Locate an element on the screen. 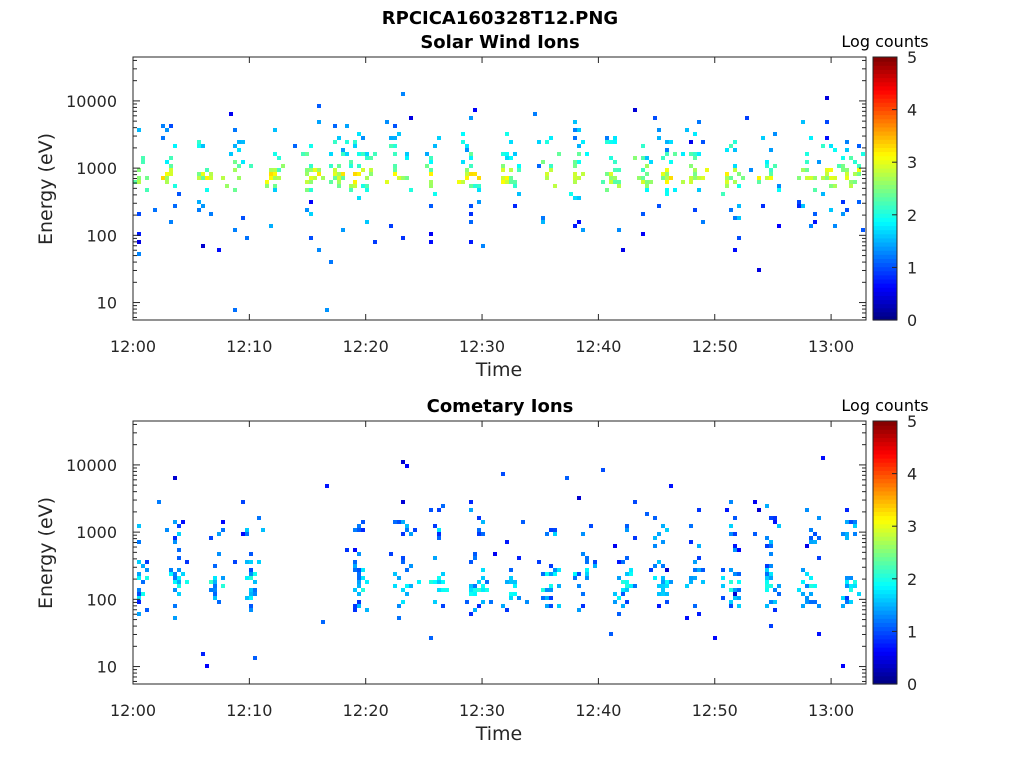 The width and height of the screenshot is (1024, 768). y-tick-label: 1000 is located at coordinates (96, 168).